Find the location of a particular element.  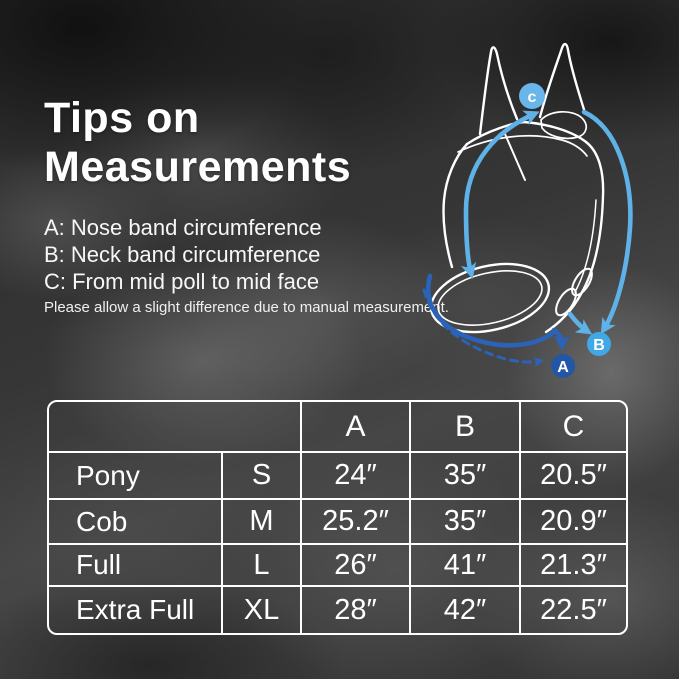

row-extrafull-a: 28″ is located at coordinates (356, 610).